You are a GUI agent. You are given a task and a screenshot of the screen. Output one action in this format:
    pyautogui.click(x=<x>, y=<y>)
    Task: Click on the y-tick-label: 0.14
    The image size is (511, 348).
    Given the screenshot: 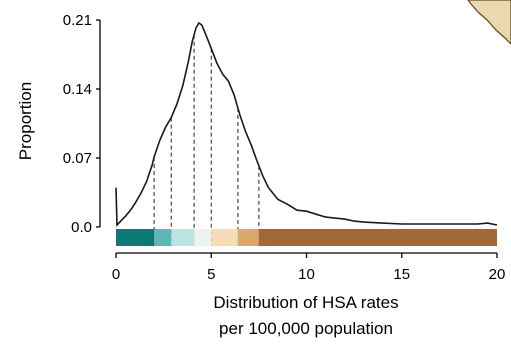 What is the action you would take?
    pyautogui.click(x=77, y=89)
    